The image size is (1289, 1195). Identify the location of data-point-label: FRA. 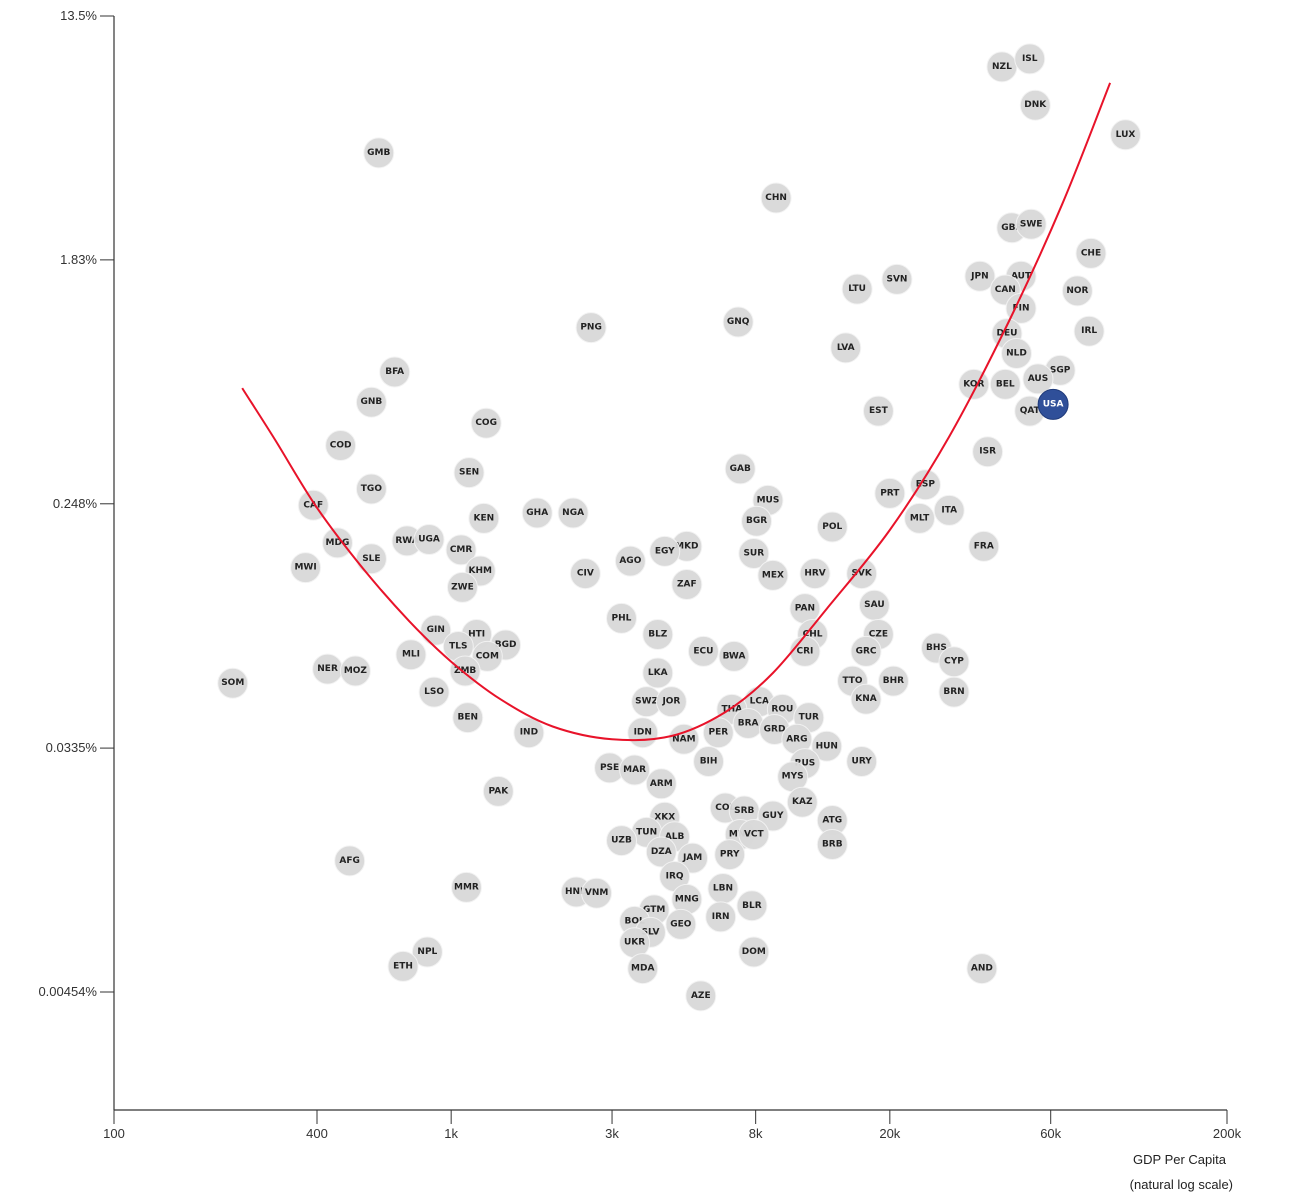
(984, 546).